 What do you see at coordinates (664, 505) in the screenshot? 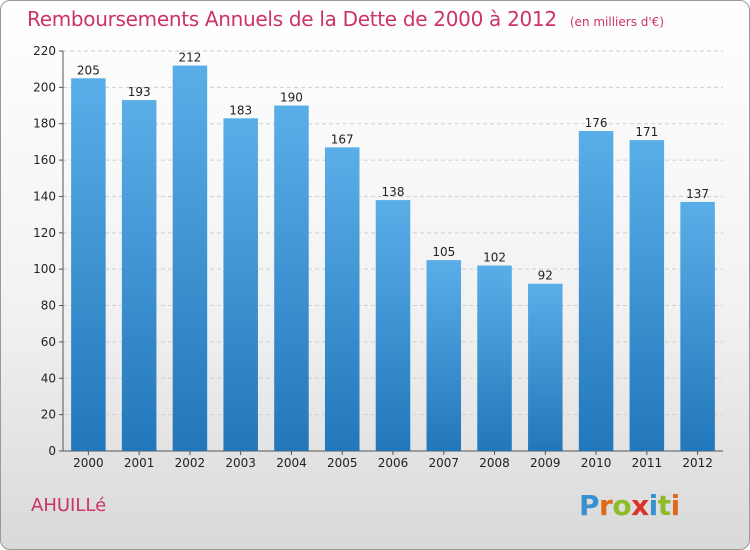
I see `logo-letter: t` at bounding box center [664, 505].